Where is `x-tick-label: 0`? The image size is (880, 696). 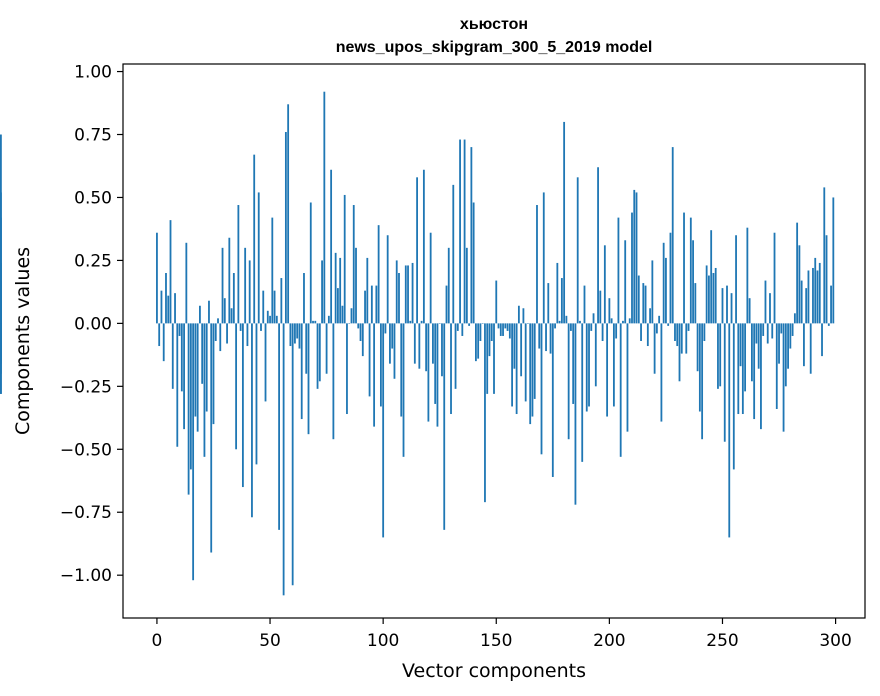
x-tick-label: 0 is located at coordinates (157, 641).